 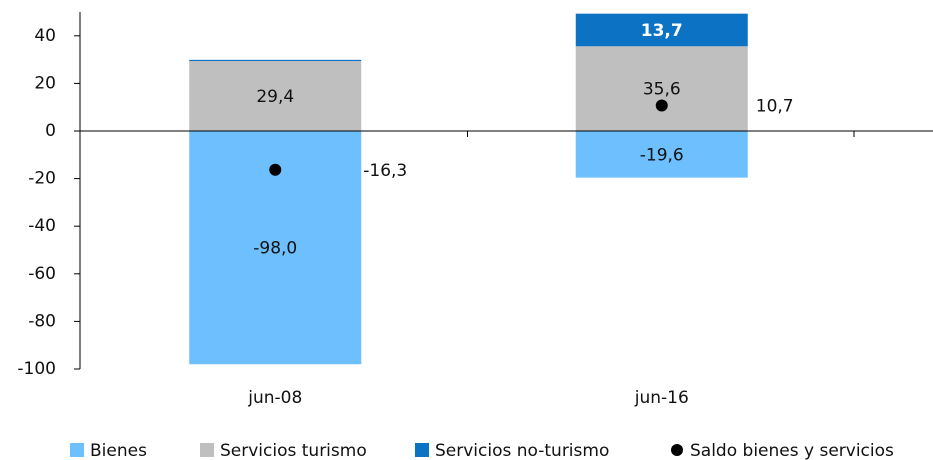 I want to click on value-label: -98,0, so click(x=275, y=249).